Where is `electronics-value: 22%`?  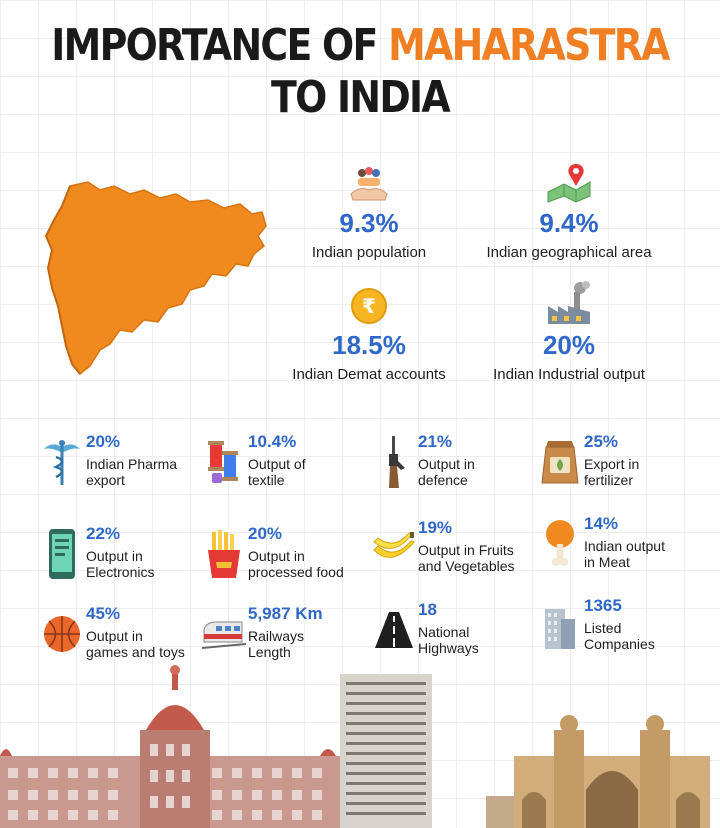
electronics-value: 22% is located at coordinates (103, 533).